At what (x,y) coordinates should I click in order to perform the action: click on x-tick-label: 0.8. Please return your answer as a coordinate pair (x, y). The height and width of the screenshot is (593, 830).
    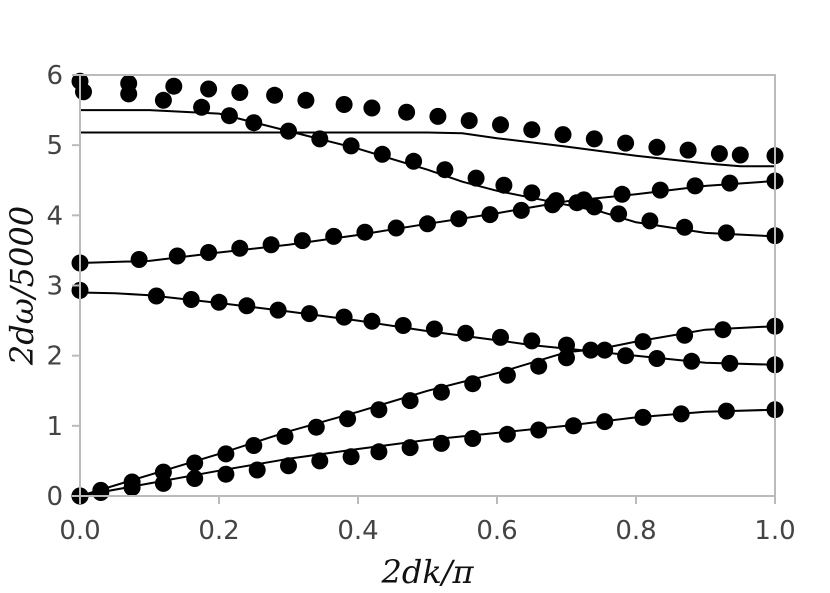
    Looking at the image, I should click on (635, 531).